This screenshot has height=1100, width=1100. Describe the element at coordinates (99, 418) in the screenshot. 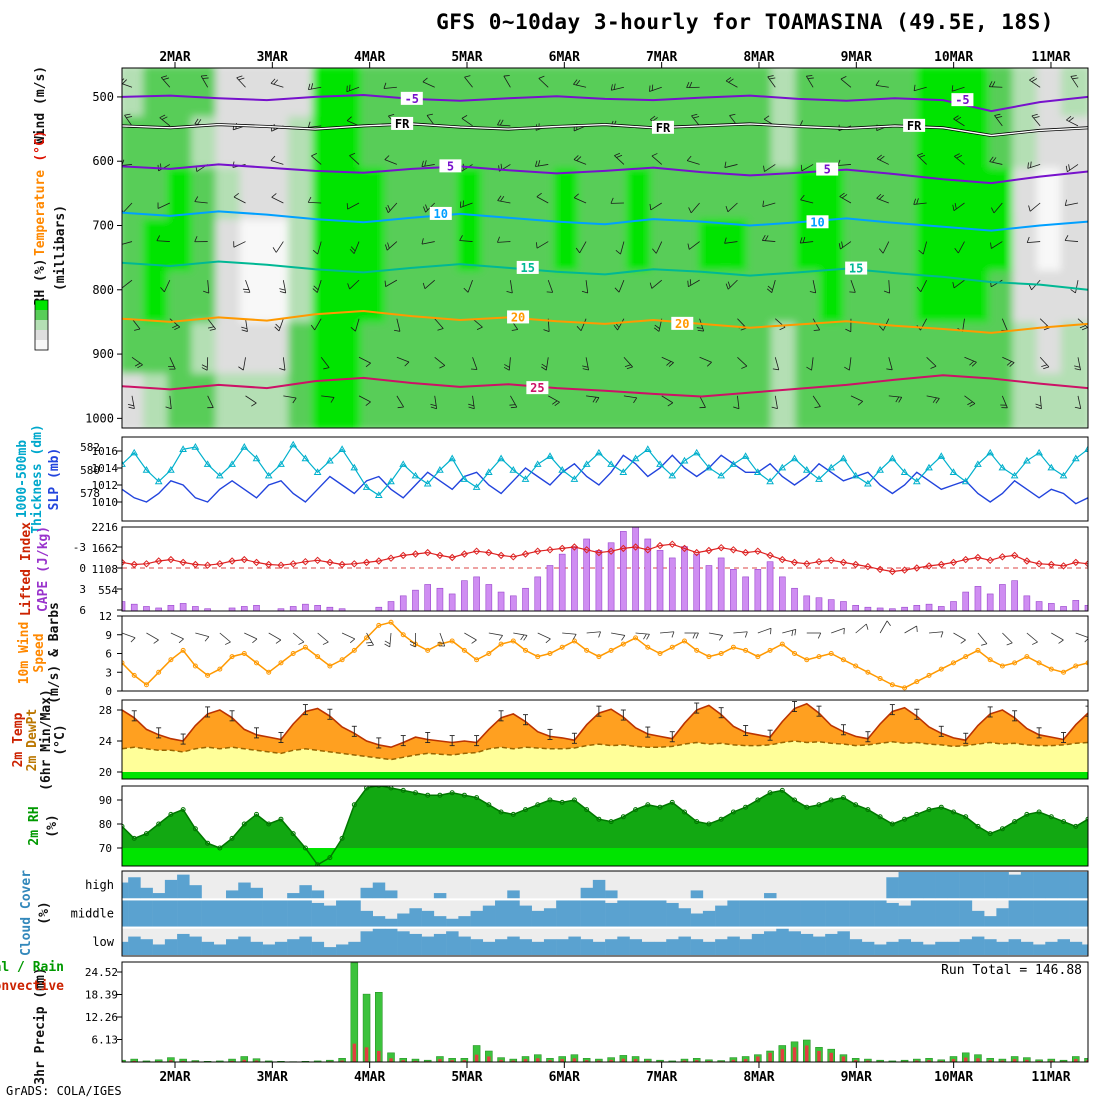

I see `svg-text: 1000` at that location.